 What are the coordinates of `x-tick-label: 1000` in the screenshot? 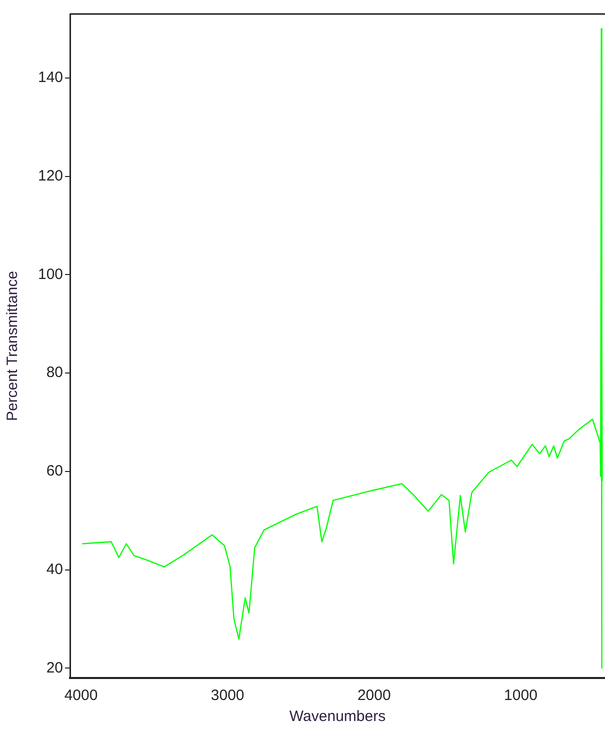 It's located at (521, 695).